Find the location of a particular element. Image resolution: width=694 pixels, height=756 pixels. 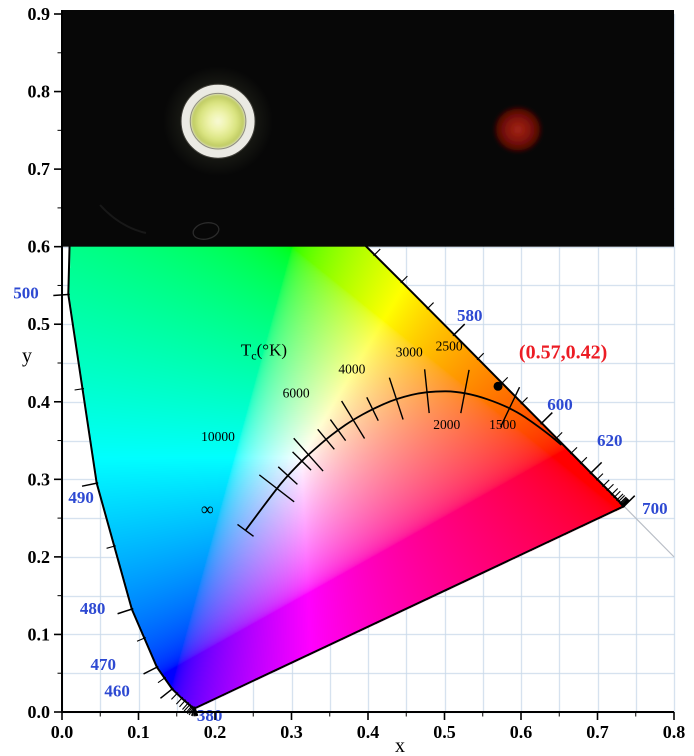

planckian-locus-curve is located at coordinates (403, 460).